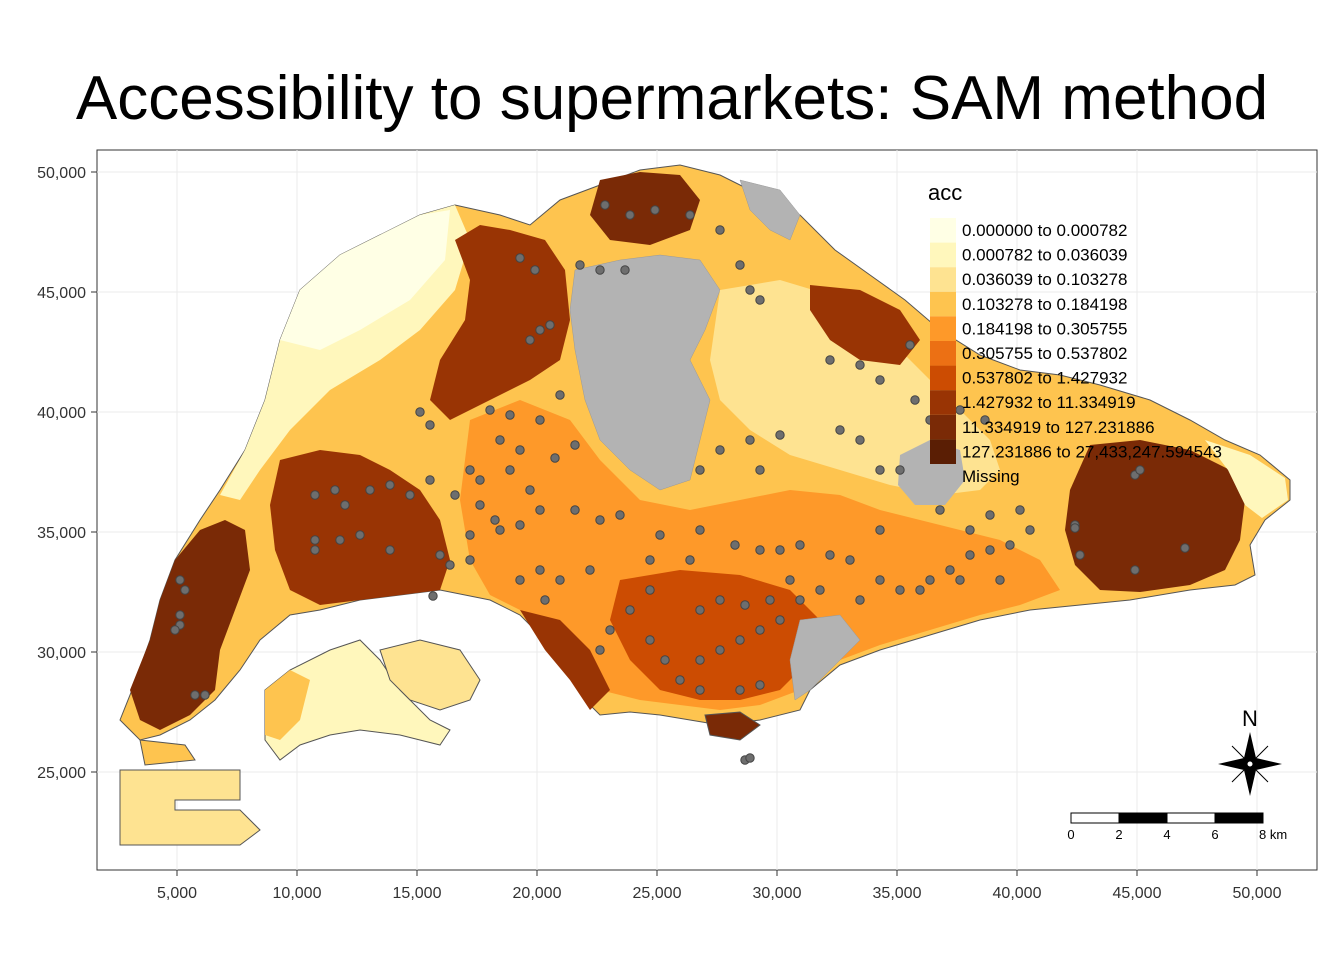 This screenshot has height=960, width=1344. What do you see at coordinates (1166, 834) in the screenshot?
I see `scale-label: 4` at bounding box center [1166, 834].